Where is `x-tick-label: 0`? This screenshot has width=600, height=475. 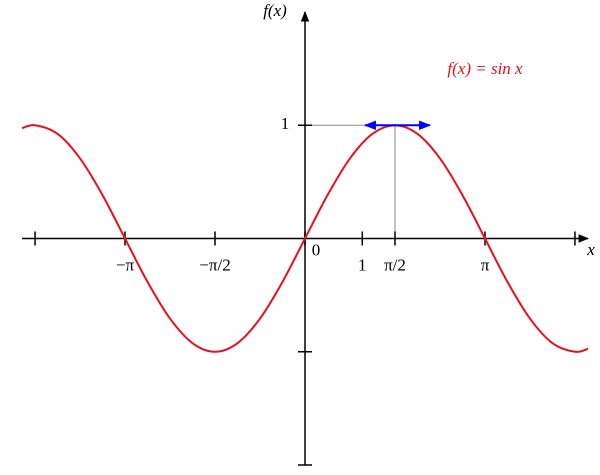
x-tick-label: 0 is located at coordinates (316, 249).